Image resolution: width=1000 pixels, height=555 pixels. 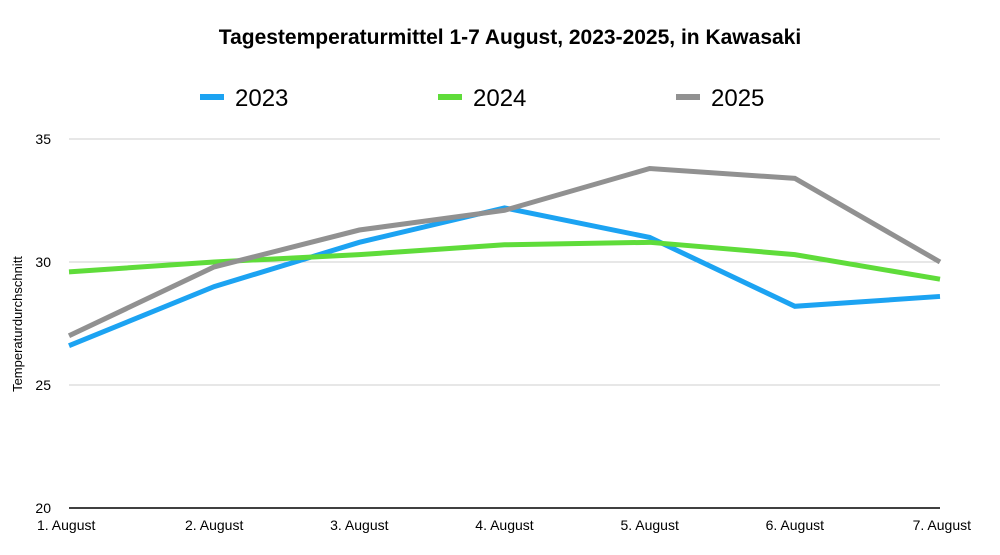 I want to click on x-tick-label: 6. August, so click(x=795, y=525).